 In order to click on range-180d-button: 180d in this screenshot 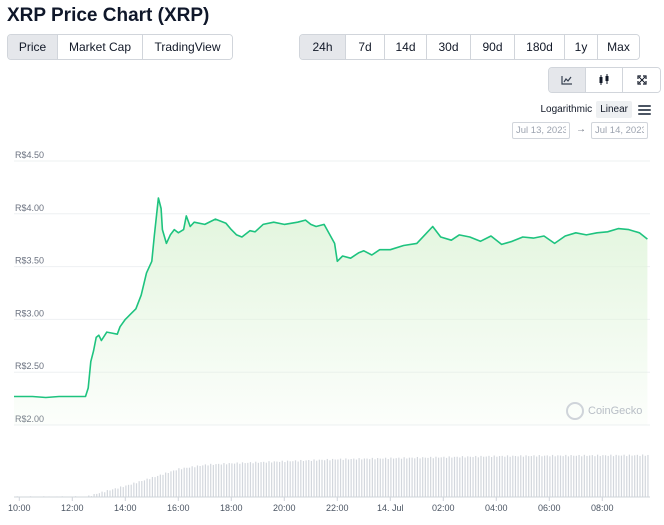, I will do `click(540, 47)`.